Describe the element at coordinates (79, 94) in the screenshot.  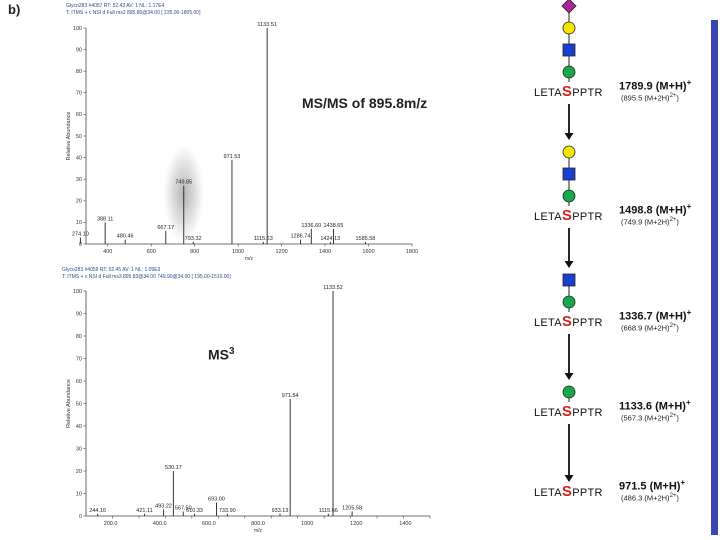
I see `y-tick-label: 70` at that location.